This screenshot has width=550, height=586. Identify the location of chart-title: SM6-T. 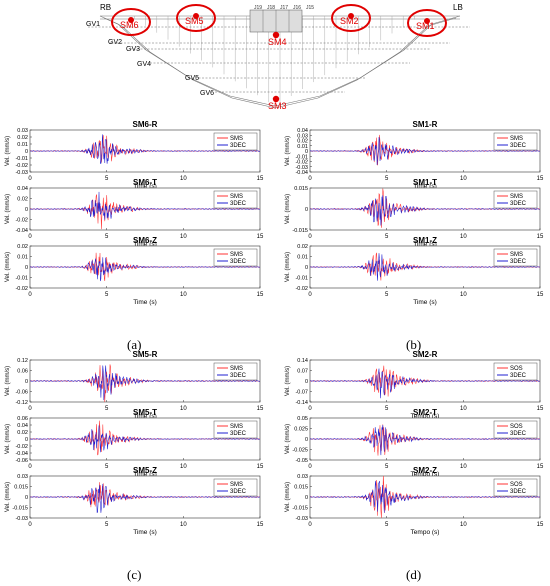
(145, 182).